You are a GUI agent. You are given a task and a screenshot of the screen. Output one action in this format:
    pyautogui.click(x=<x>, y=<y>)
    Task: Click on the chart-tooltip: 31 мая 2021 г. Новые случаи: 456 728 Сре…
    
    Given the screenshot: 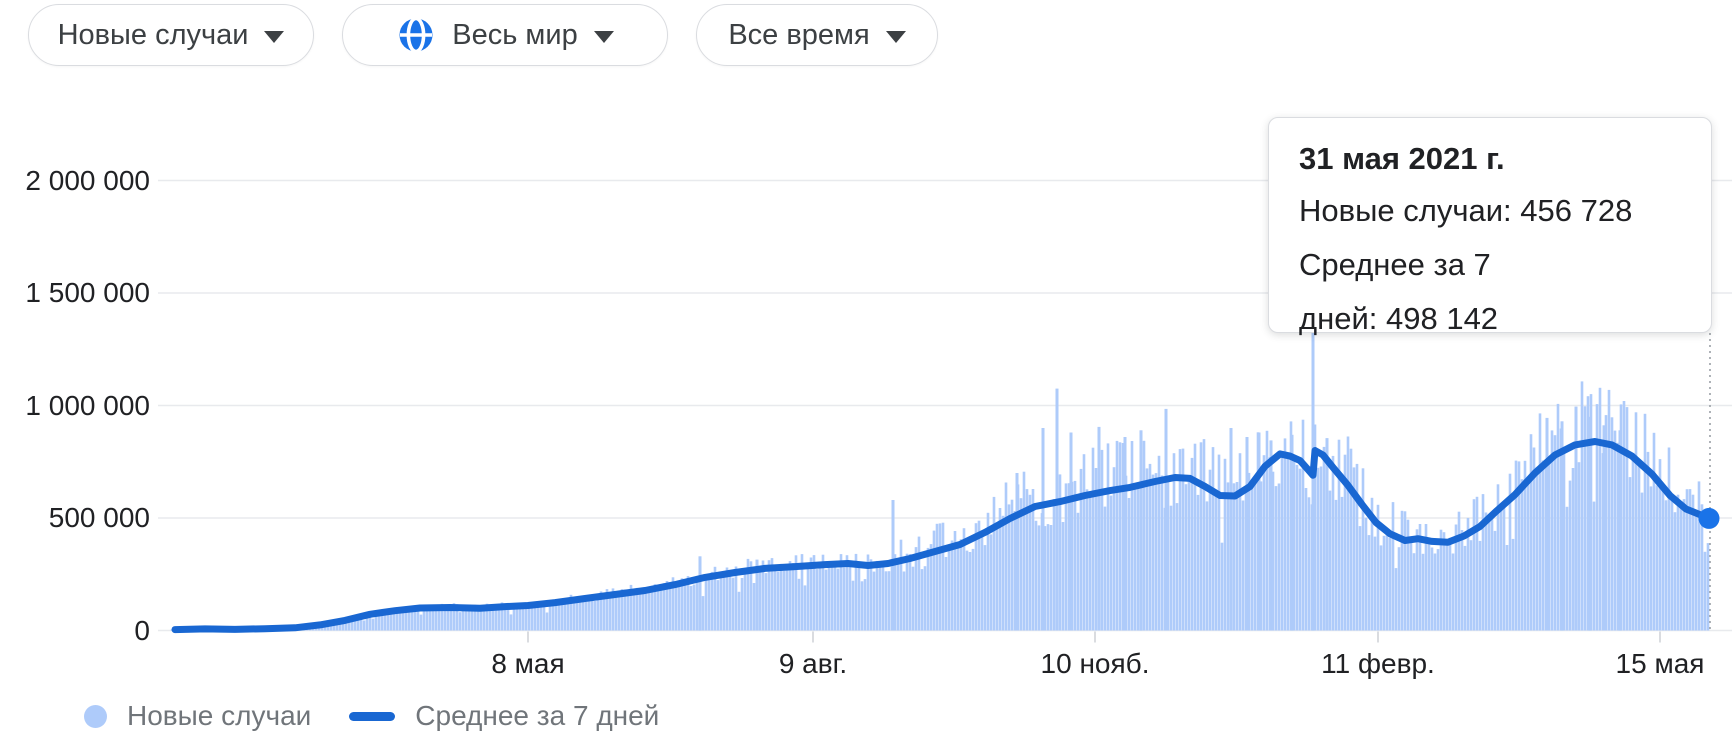 What is the action you would take?
    pyautogui.click(x=1490, y=226)
    